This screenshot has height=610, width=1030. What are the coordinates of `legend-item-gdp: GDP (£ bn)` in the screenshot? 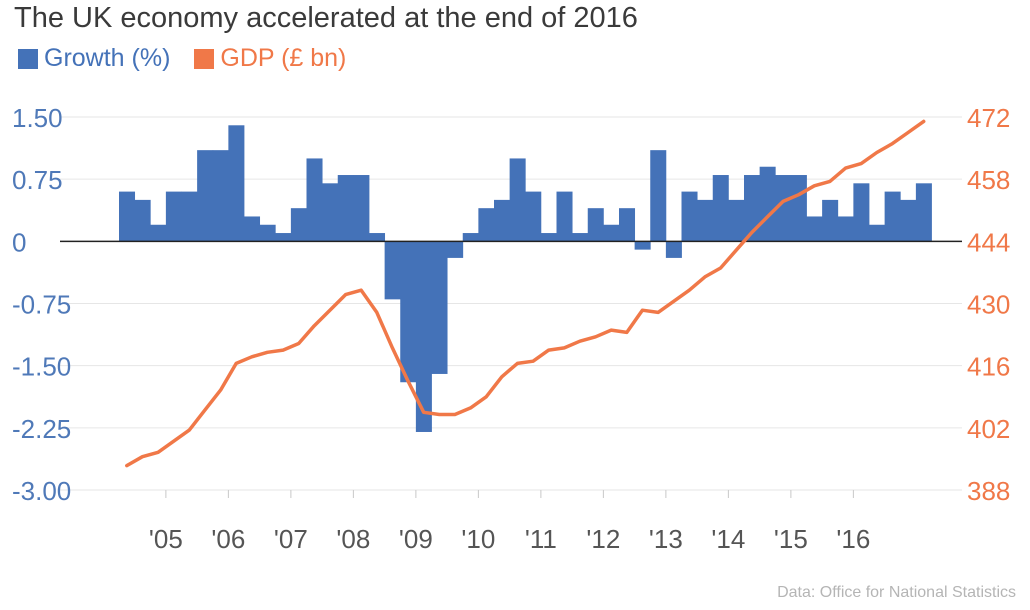 It's located at (270, 58).